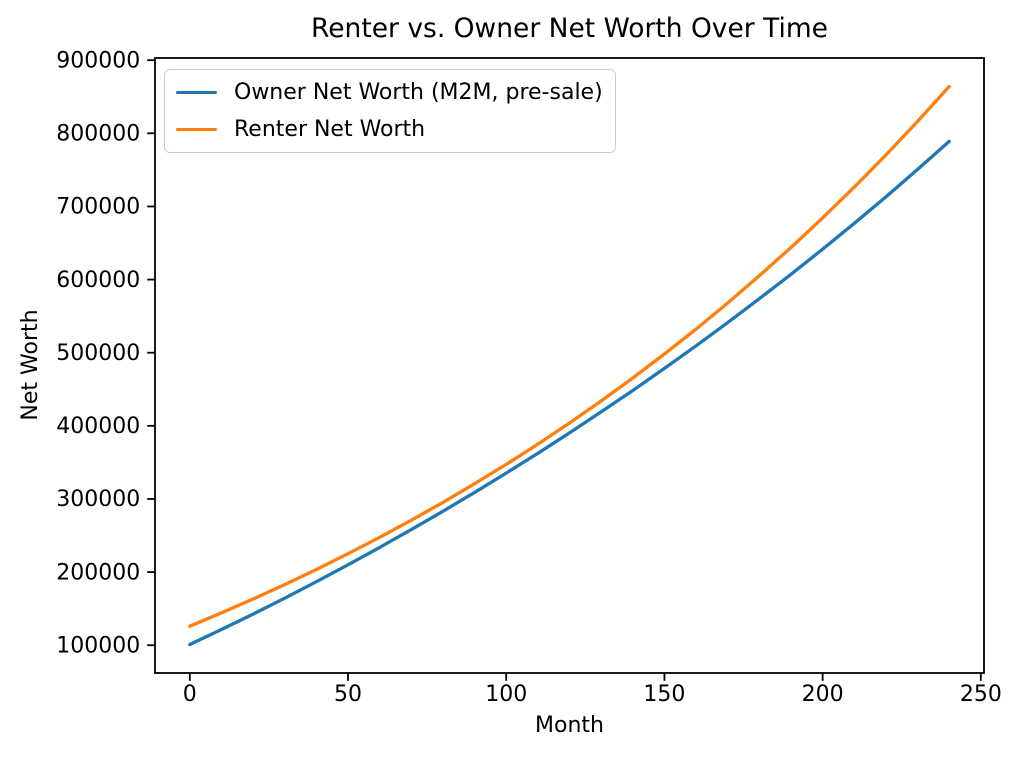 This screenshot has width=1024, height=768. Describe the element at coordinates (196, 129) in the screenshot. I see `renter-line-swatch` at that location.